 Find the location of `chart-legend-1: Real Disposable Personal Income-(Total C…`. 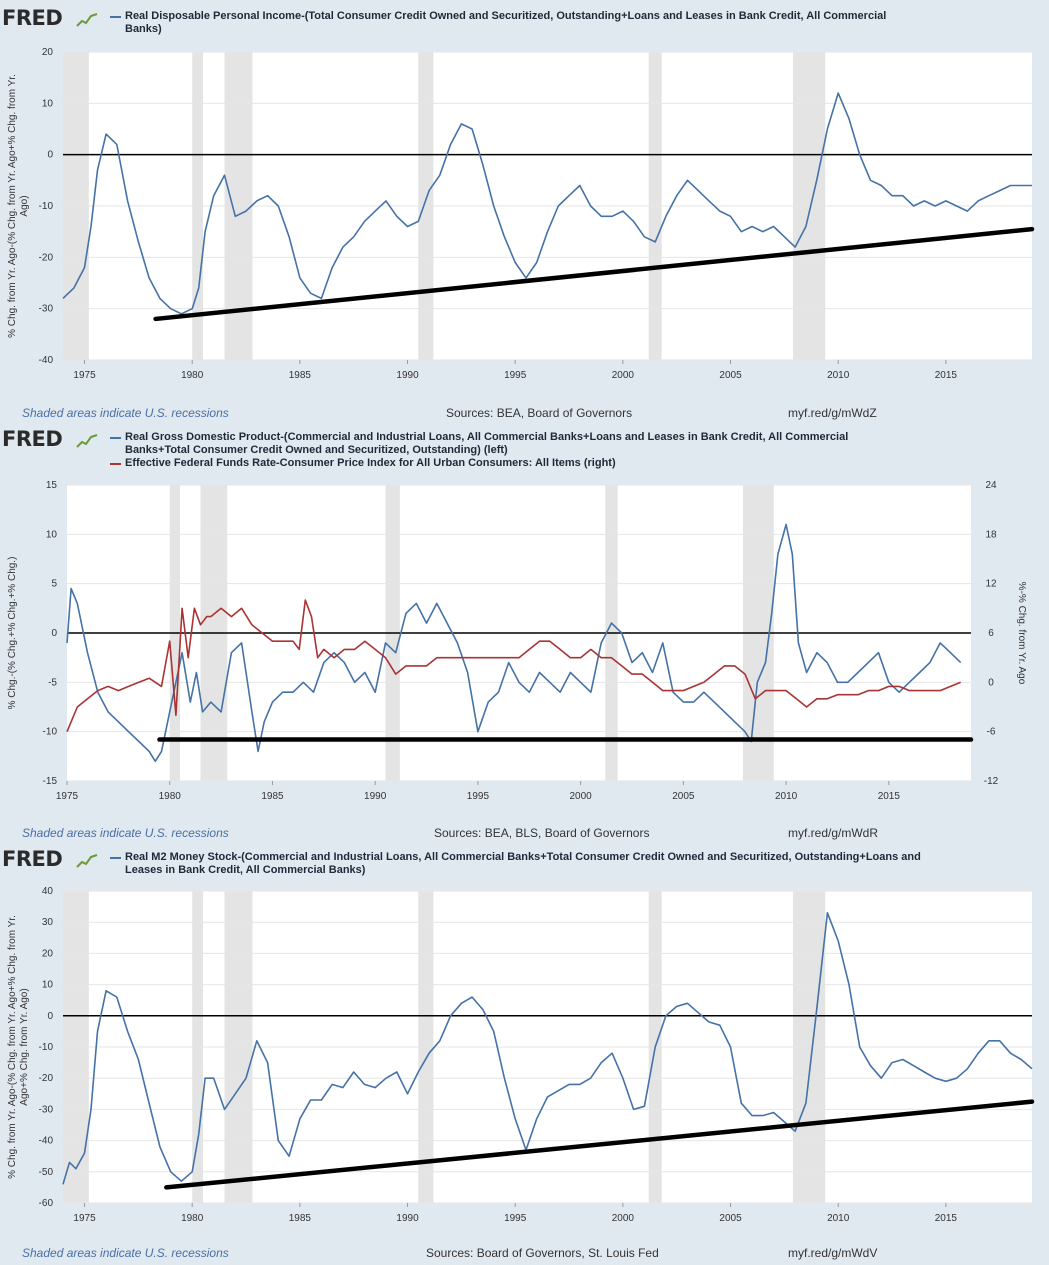

chart-legend-1: Real Disposable Personal Income-(Total C… is located at coordinates (540, 23).